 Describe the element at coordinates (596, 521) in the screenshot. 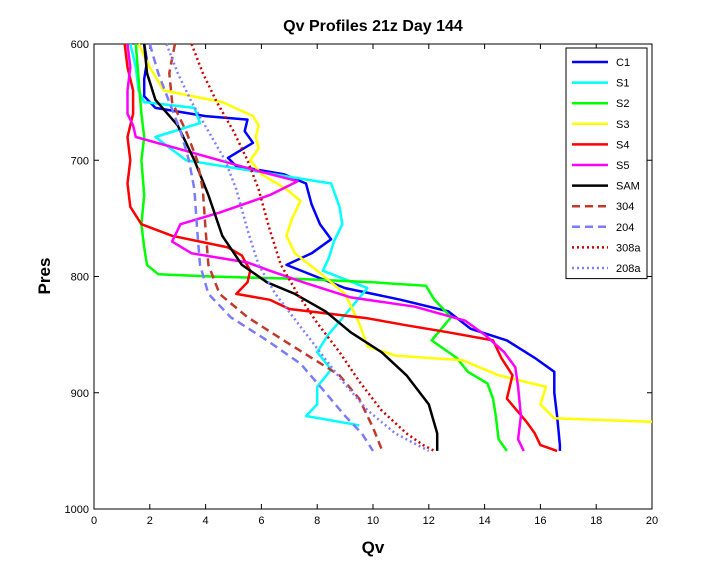

I see `x-tick-label: 18` at that location.